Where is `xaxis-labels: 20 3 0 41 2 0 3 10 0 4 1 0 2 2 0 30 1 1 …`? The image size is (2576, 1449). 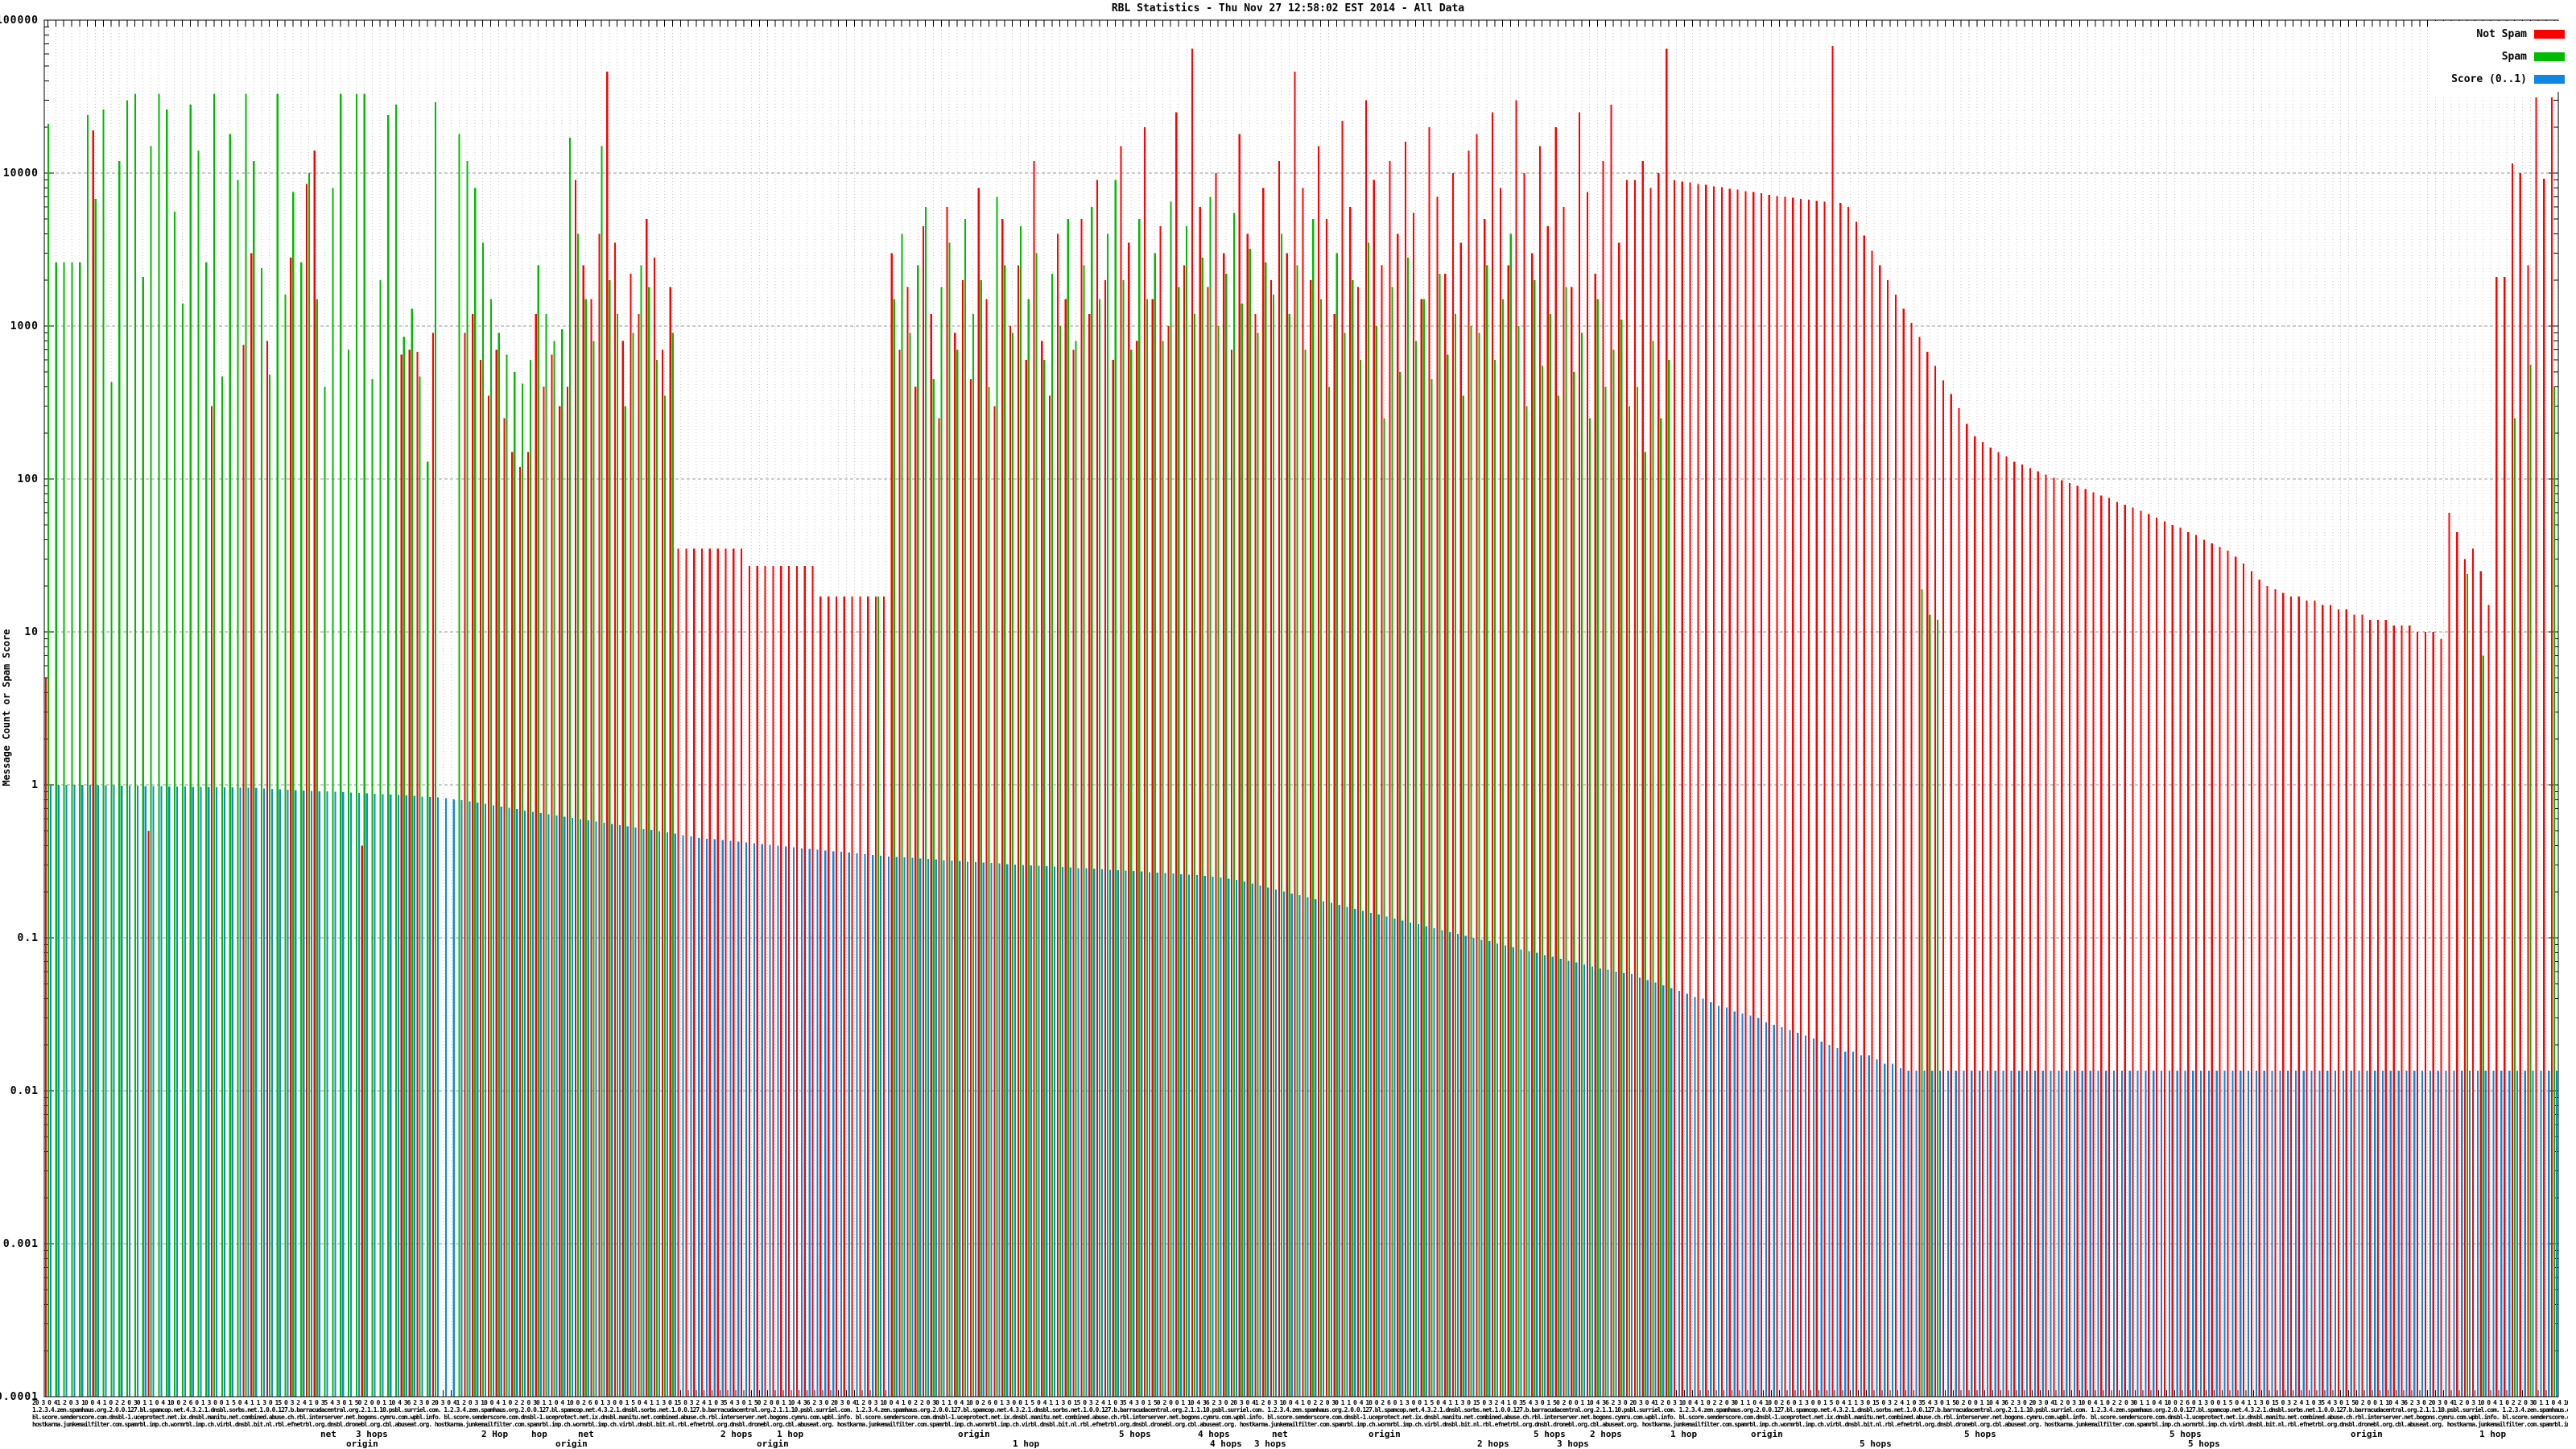
xaxis-labels: 20 3 0 41 2 0 3 10 0 4 1 0 2 2 0 30 1 1 … is located at coordinates (1288, 1423).